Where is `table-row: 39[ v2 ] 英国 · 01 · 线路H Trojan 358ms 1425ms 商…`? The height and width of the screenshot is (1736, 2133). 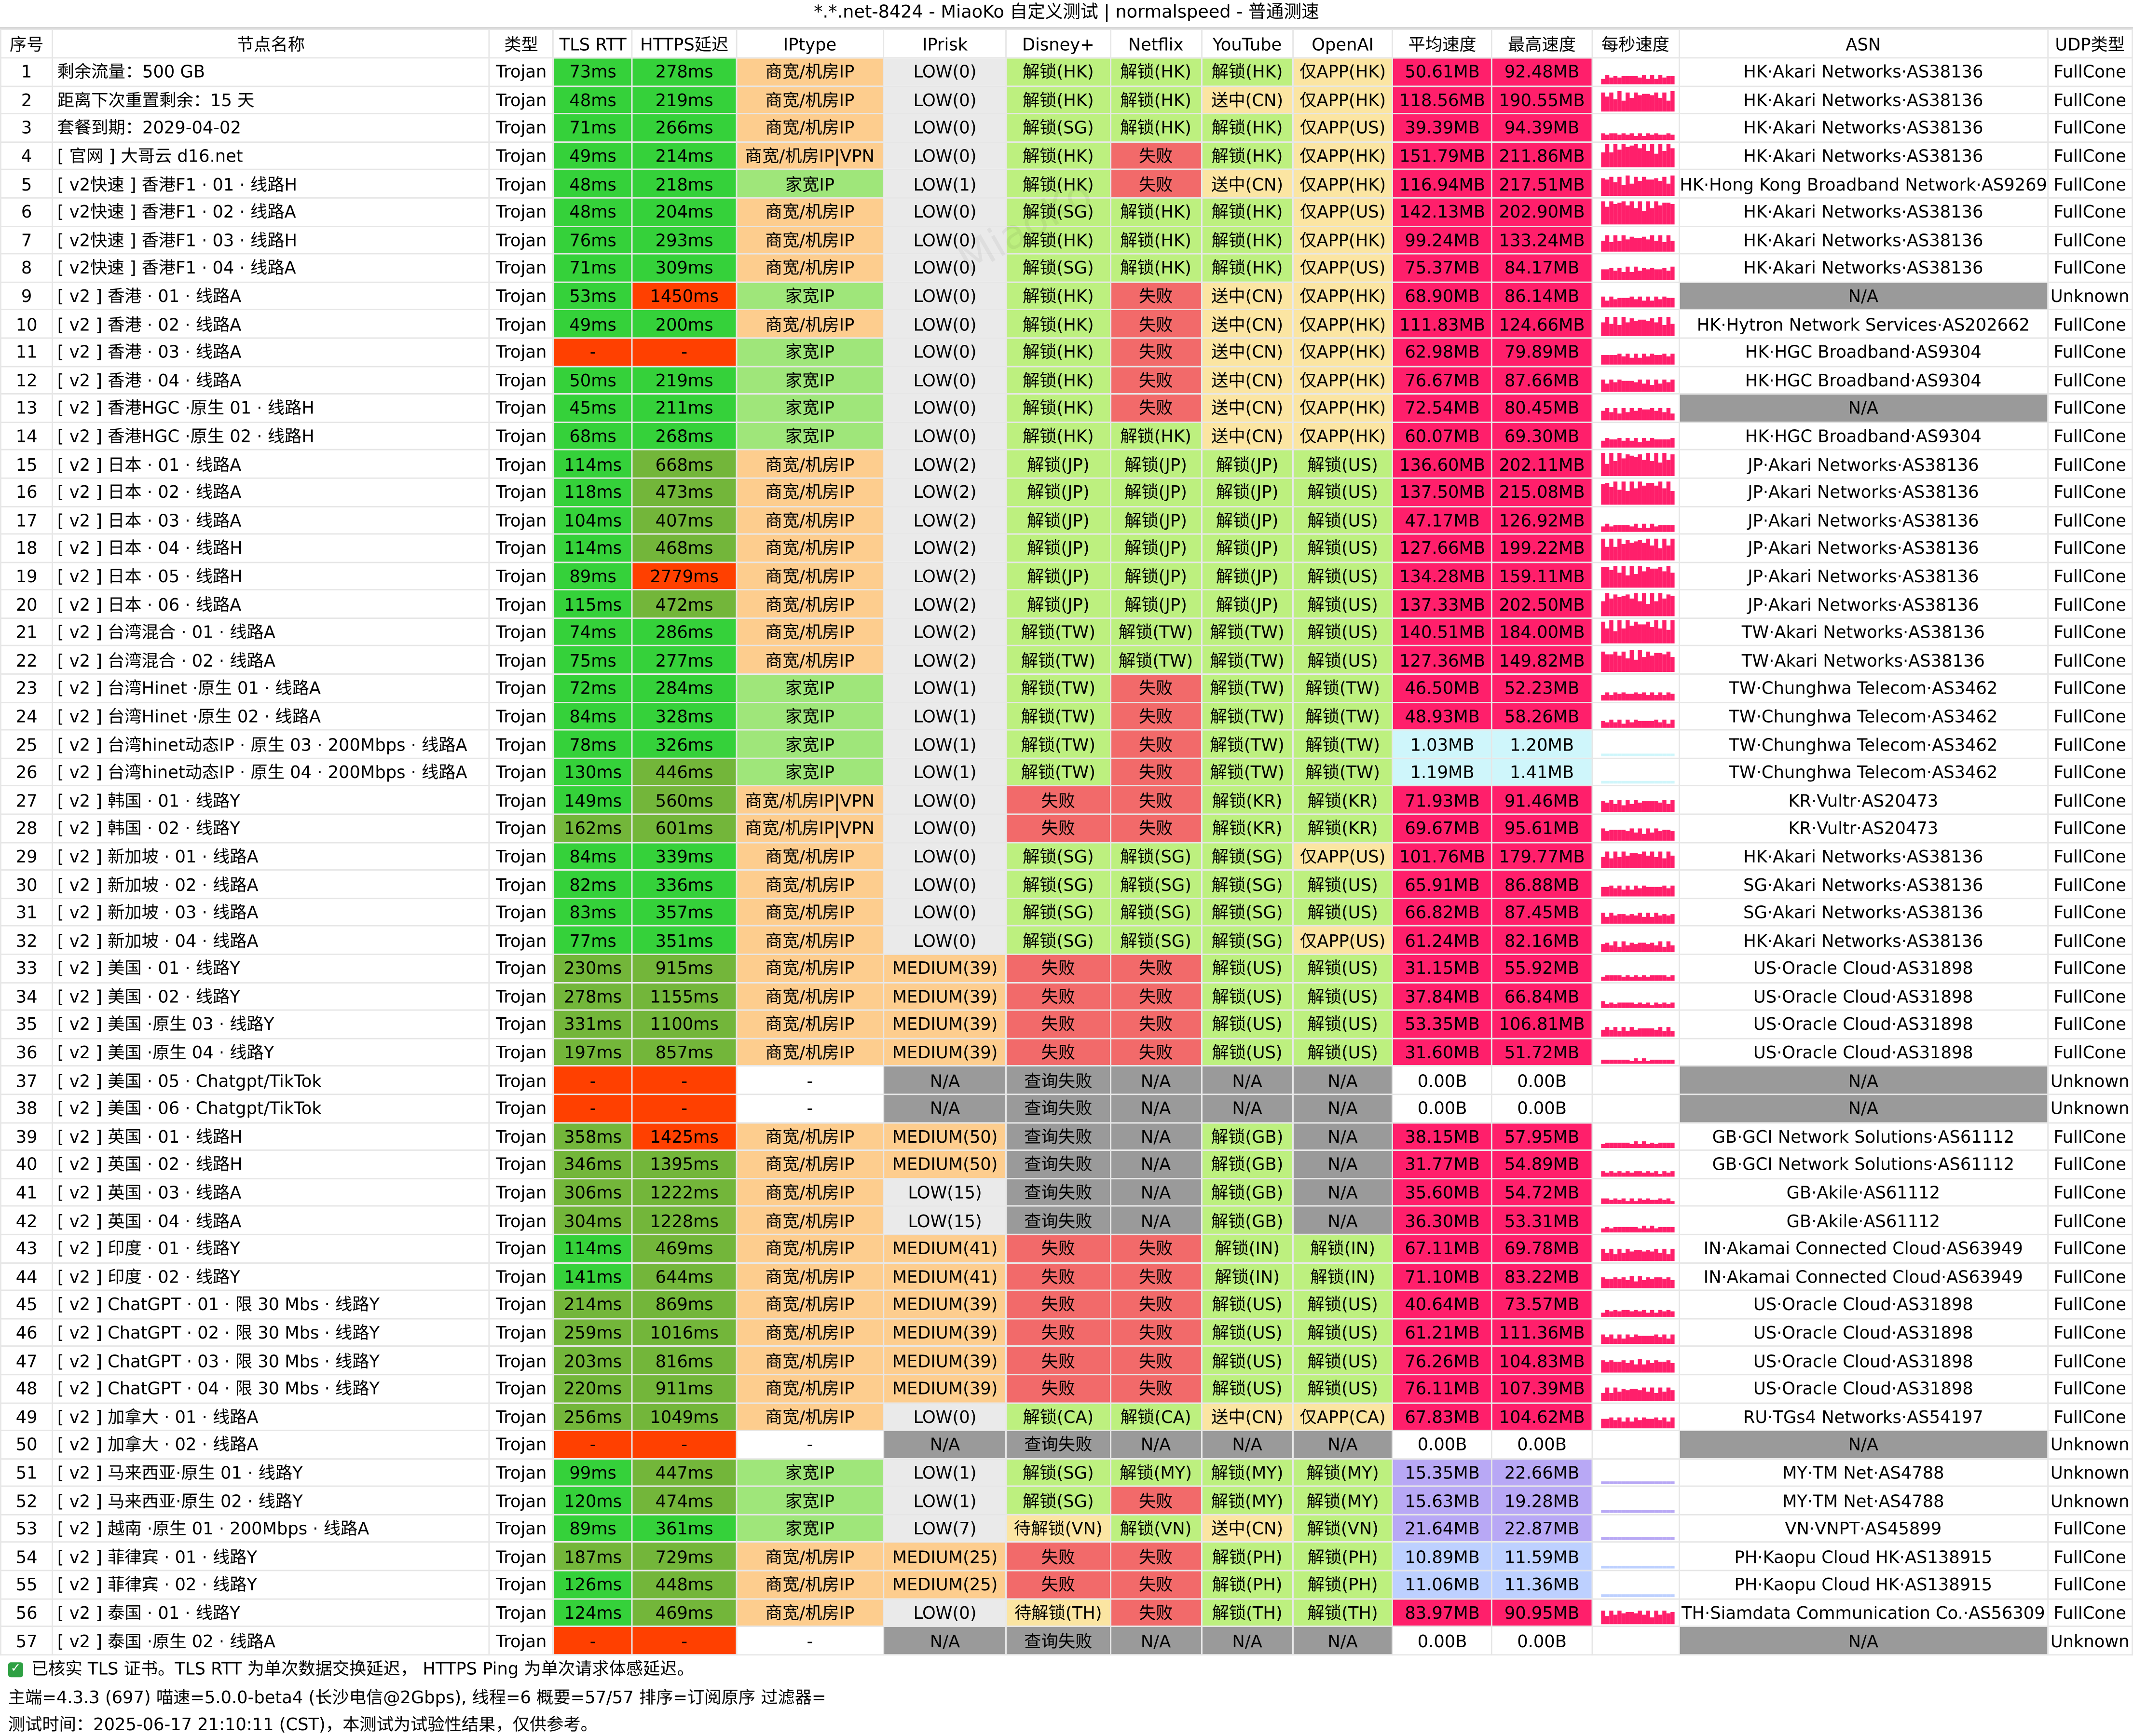
table-row: 39[ v2 ] 英国 · 01 · 线路H Trojan 358ms 1425ms 商… is located at coordinates (1066, 1136).